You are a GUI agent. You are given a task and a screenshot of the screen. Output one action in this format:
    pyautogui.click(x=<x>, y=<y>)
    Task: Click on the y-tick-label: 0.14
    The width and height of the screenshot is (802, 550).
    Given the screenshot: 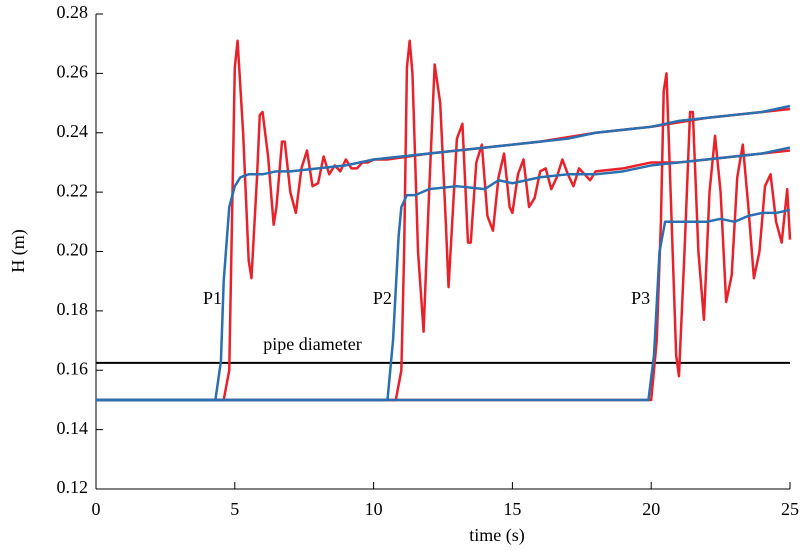 What is the action you would take?
    pyautogui.click(x=73, y=428)
    